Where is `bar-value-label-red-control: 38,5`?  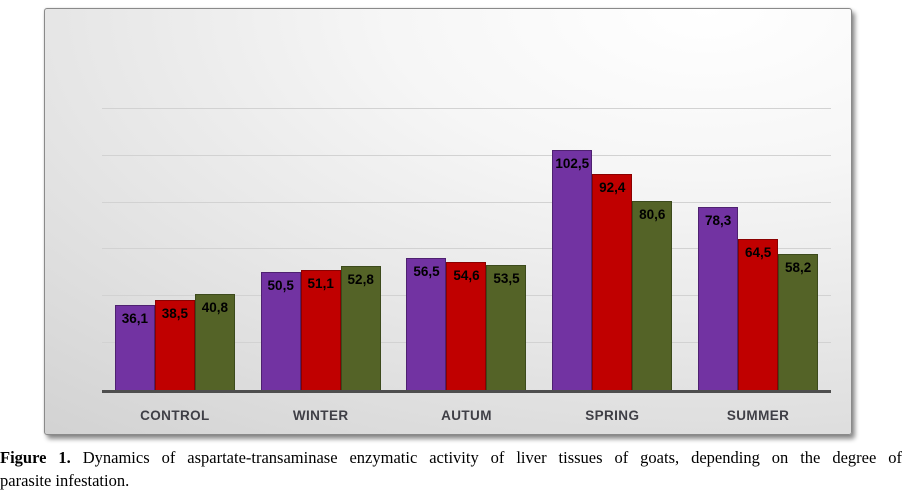
bar-value-label-red-control: 38,5 is located at coordinates (175, 313).